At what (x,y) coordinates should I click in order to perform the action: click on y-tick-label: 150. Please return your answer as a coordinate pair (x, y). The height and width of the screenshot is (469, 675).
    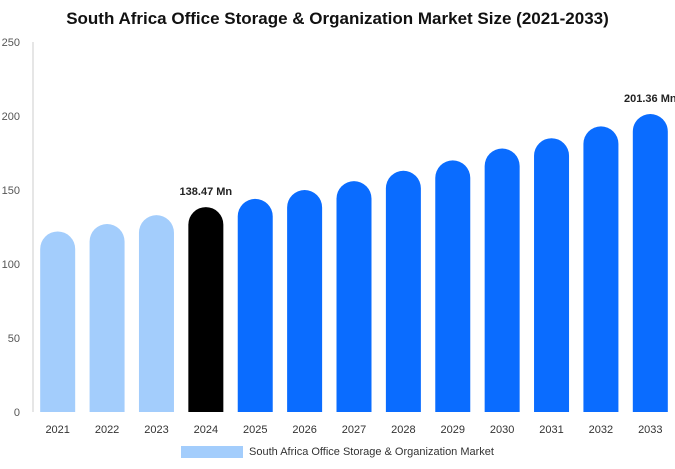
    Looking at the image, I should click on (11, 191).